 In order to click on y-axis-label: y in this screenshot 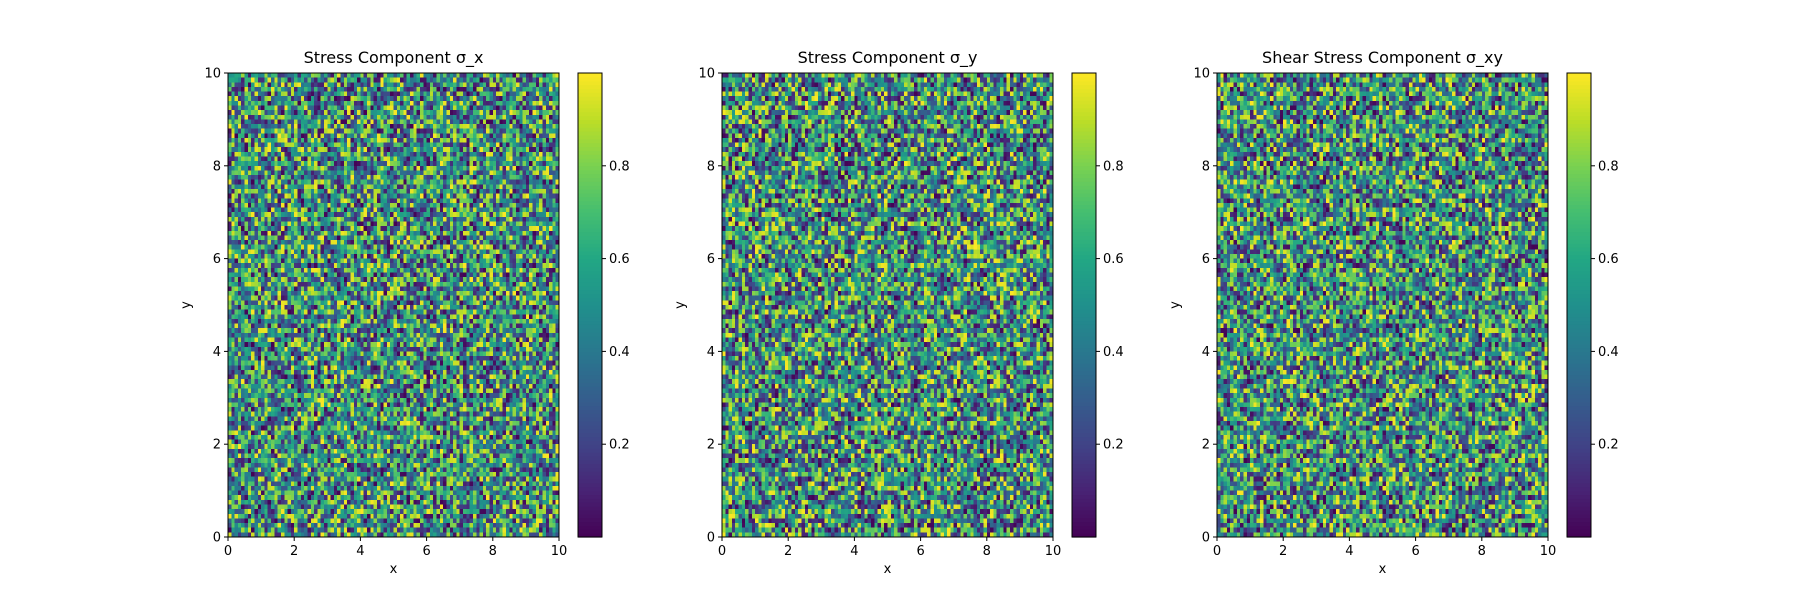, I will do `click(186, 305)`.